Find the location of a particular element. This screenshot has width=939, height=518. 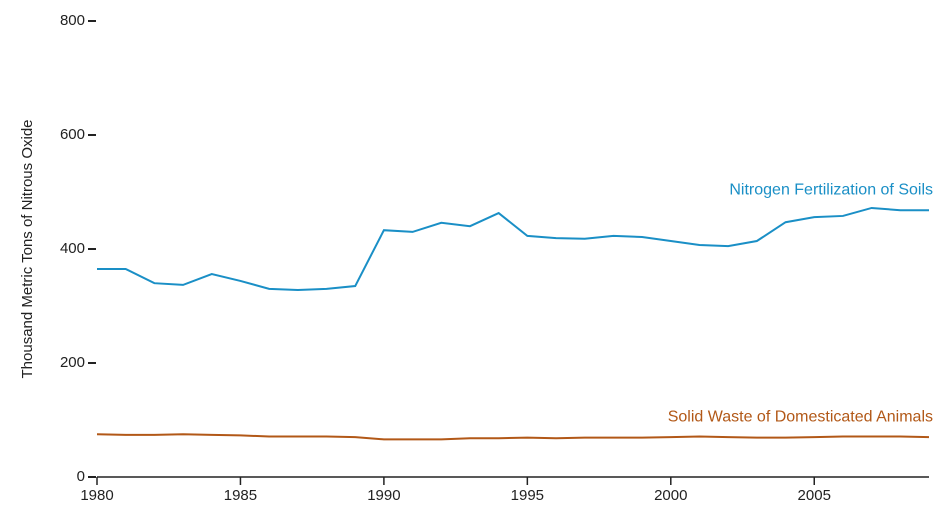

x-tick-label: 1980 is located at coordinates (96, 495).